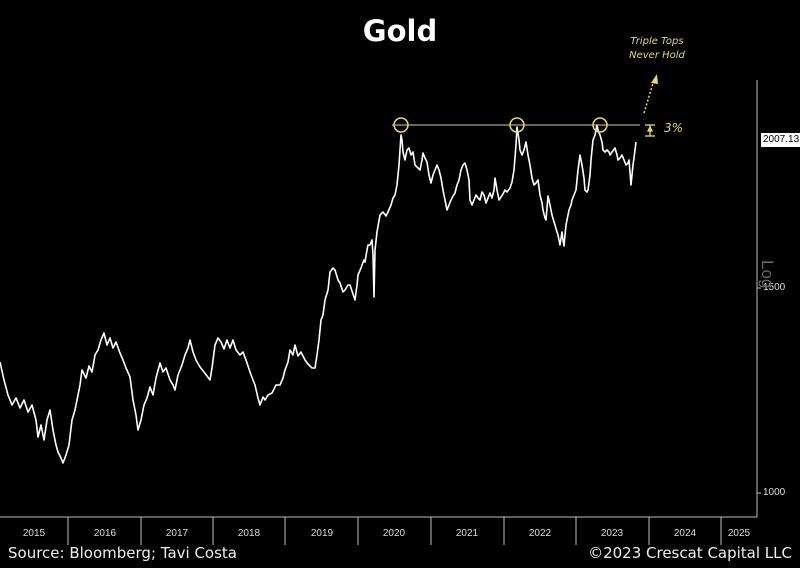  I want to click on xtick-2019: 2019, so click(322, 533).